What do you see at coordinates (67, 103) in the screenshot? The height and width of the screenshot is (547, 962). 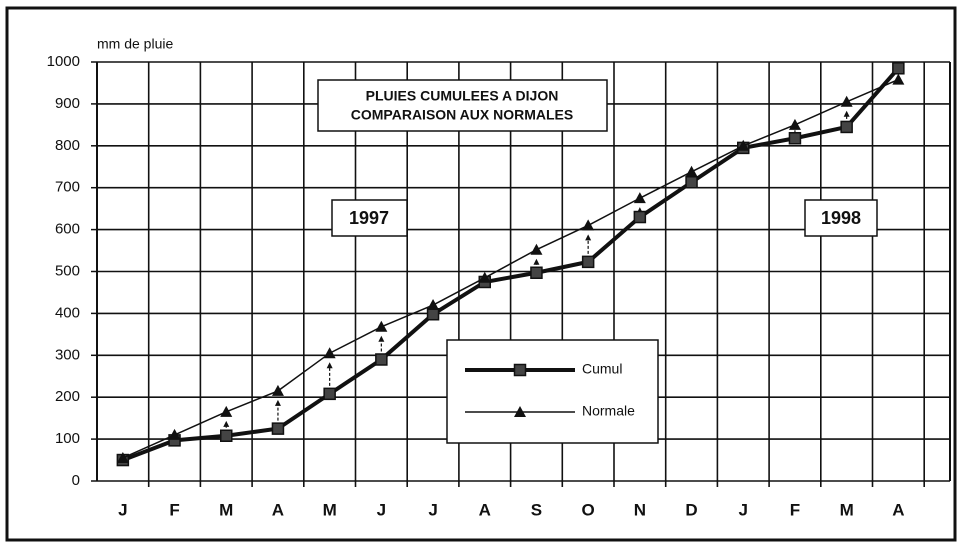 I see `y-tick-label: 900` at bounding box center [67, 103].